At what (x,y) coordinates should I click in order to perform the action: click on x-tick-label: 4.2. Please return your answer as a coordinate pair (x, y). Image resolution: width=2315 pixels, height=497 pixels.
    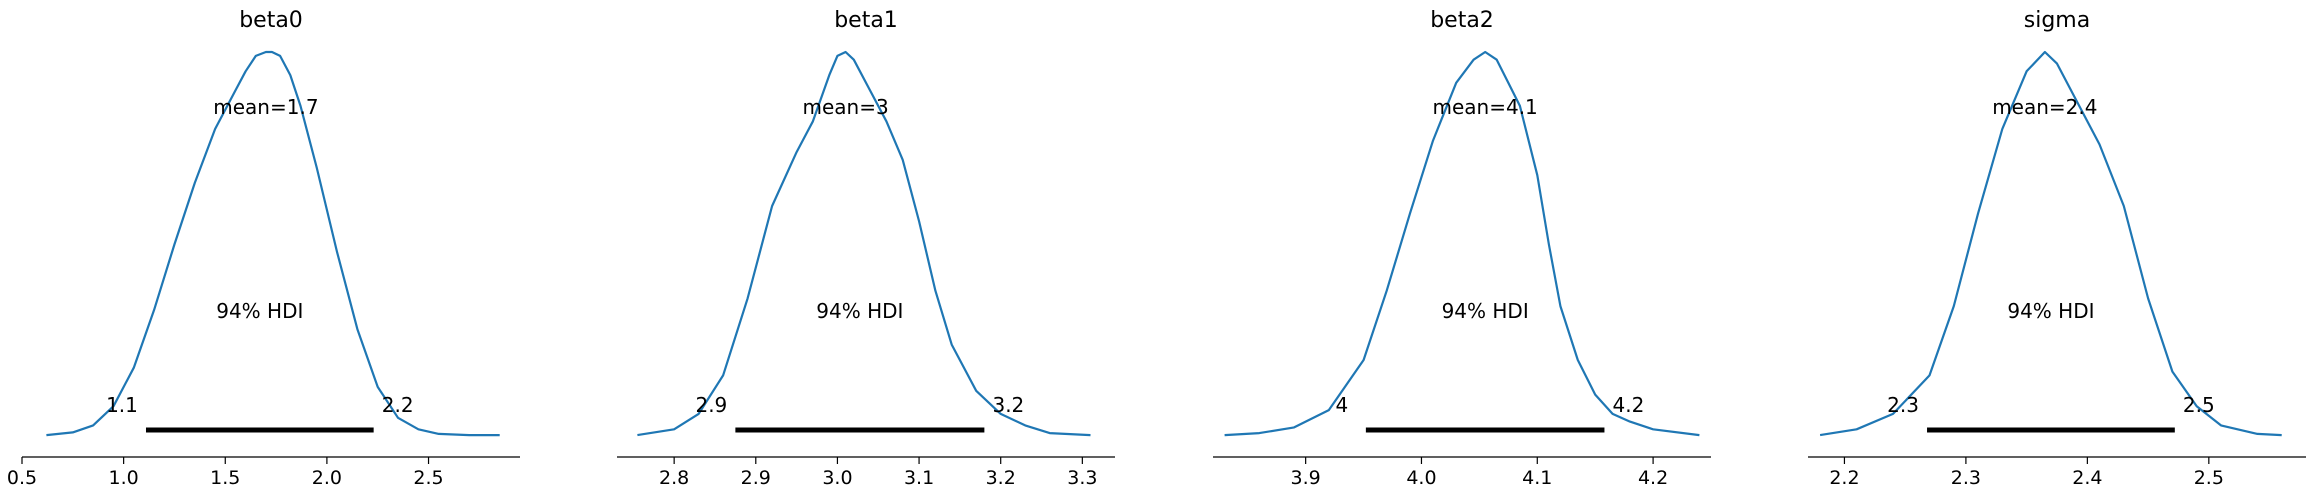
    Looking at the image, I should click on (1653, 478).